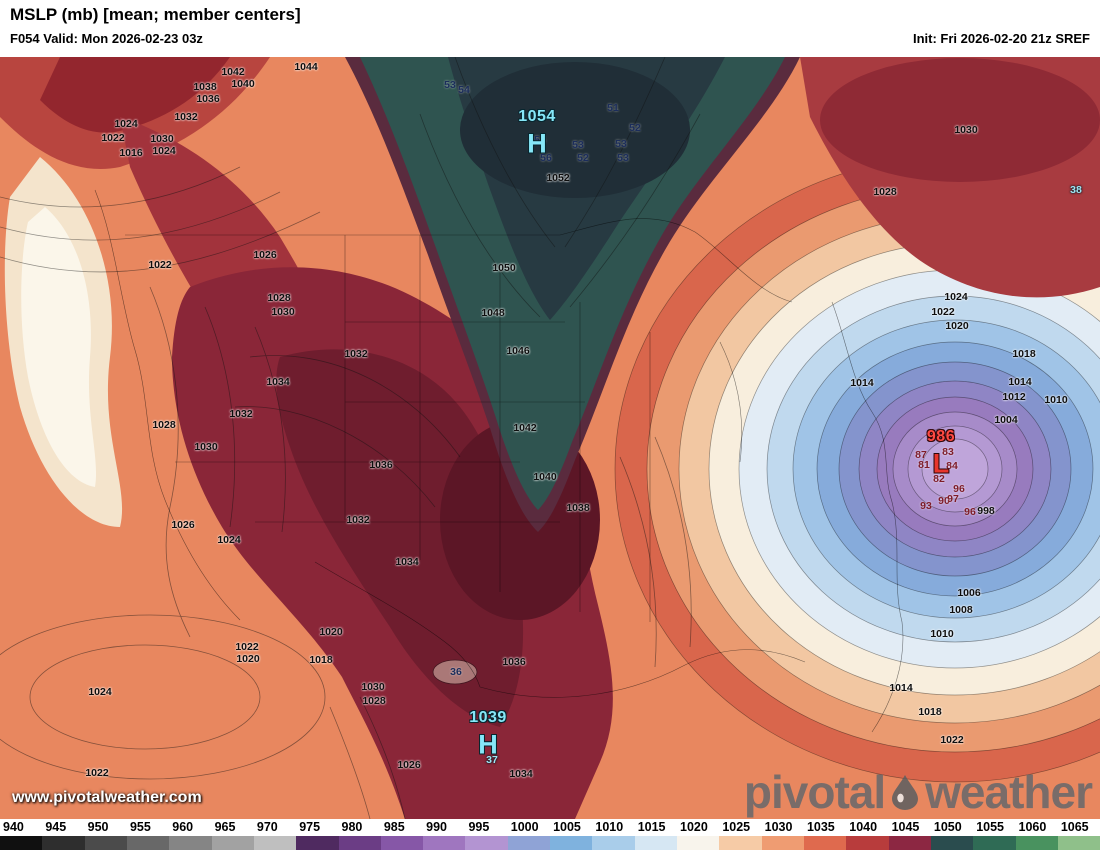  What do you see at coordinates (310, 827) in the screenshot?
I see `colorbar-tick: 975` at bounding box center [310, 827].